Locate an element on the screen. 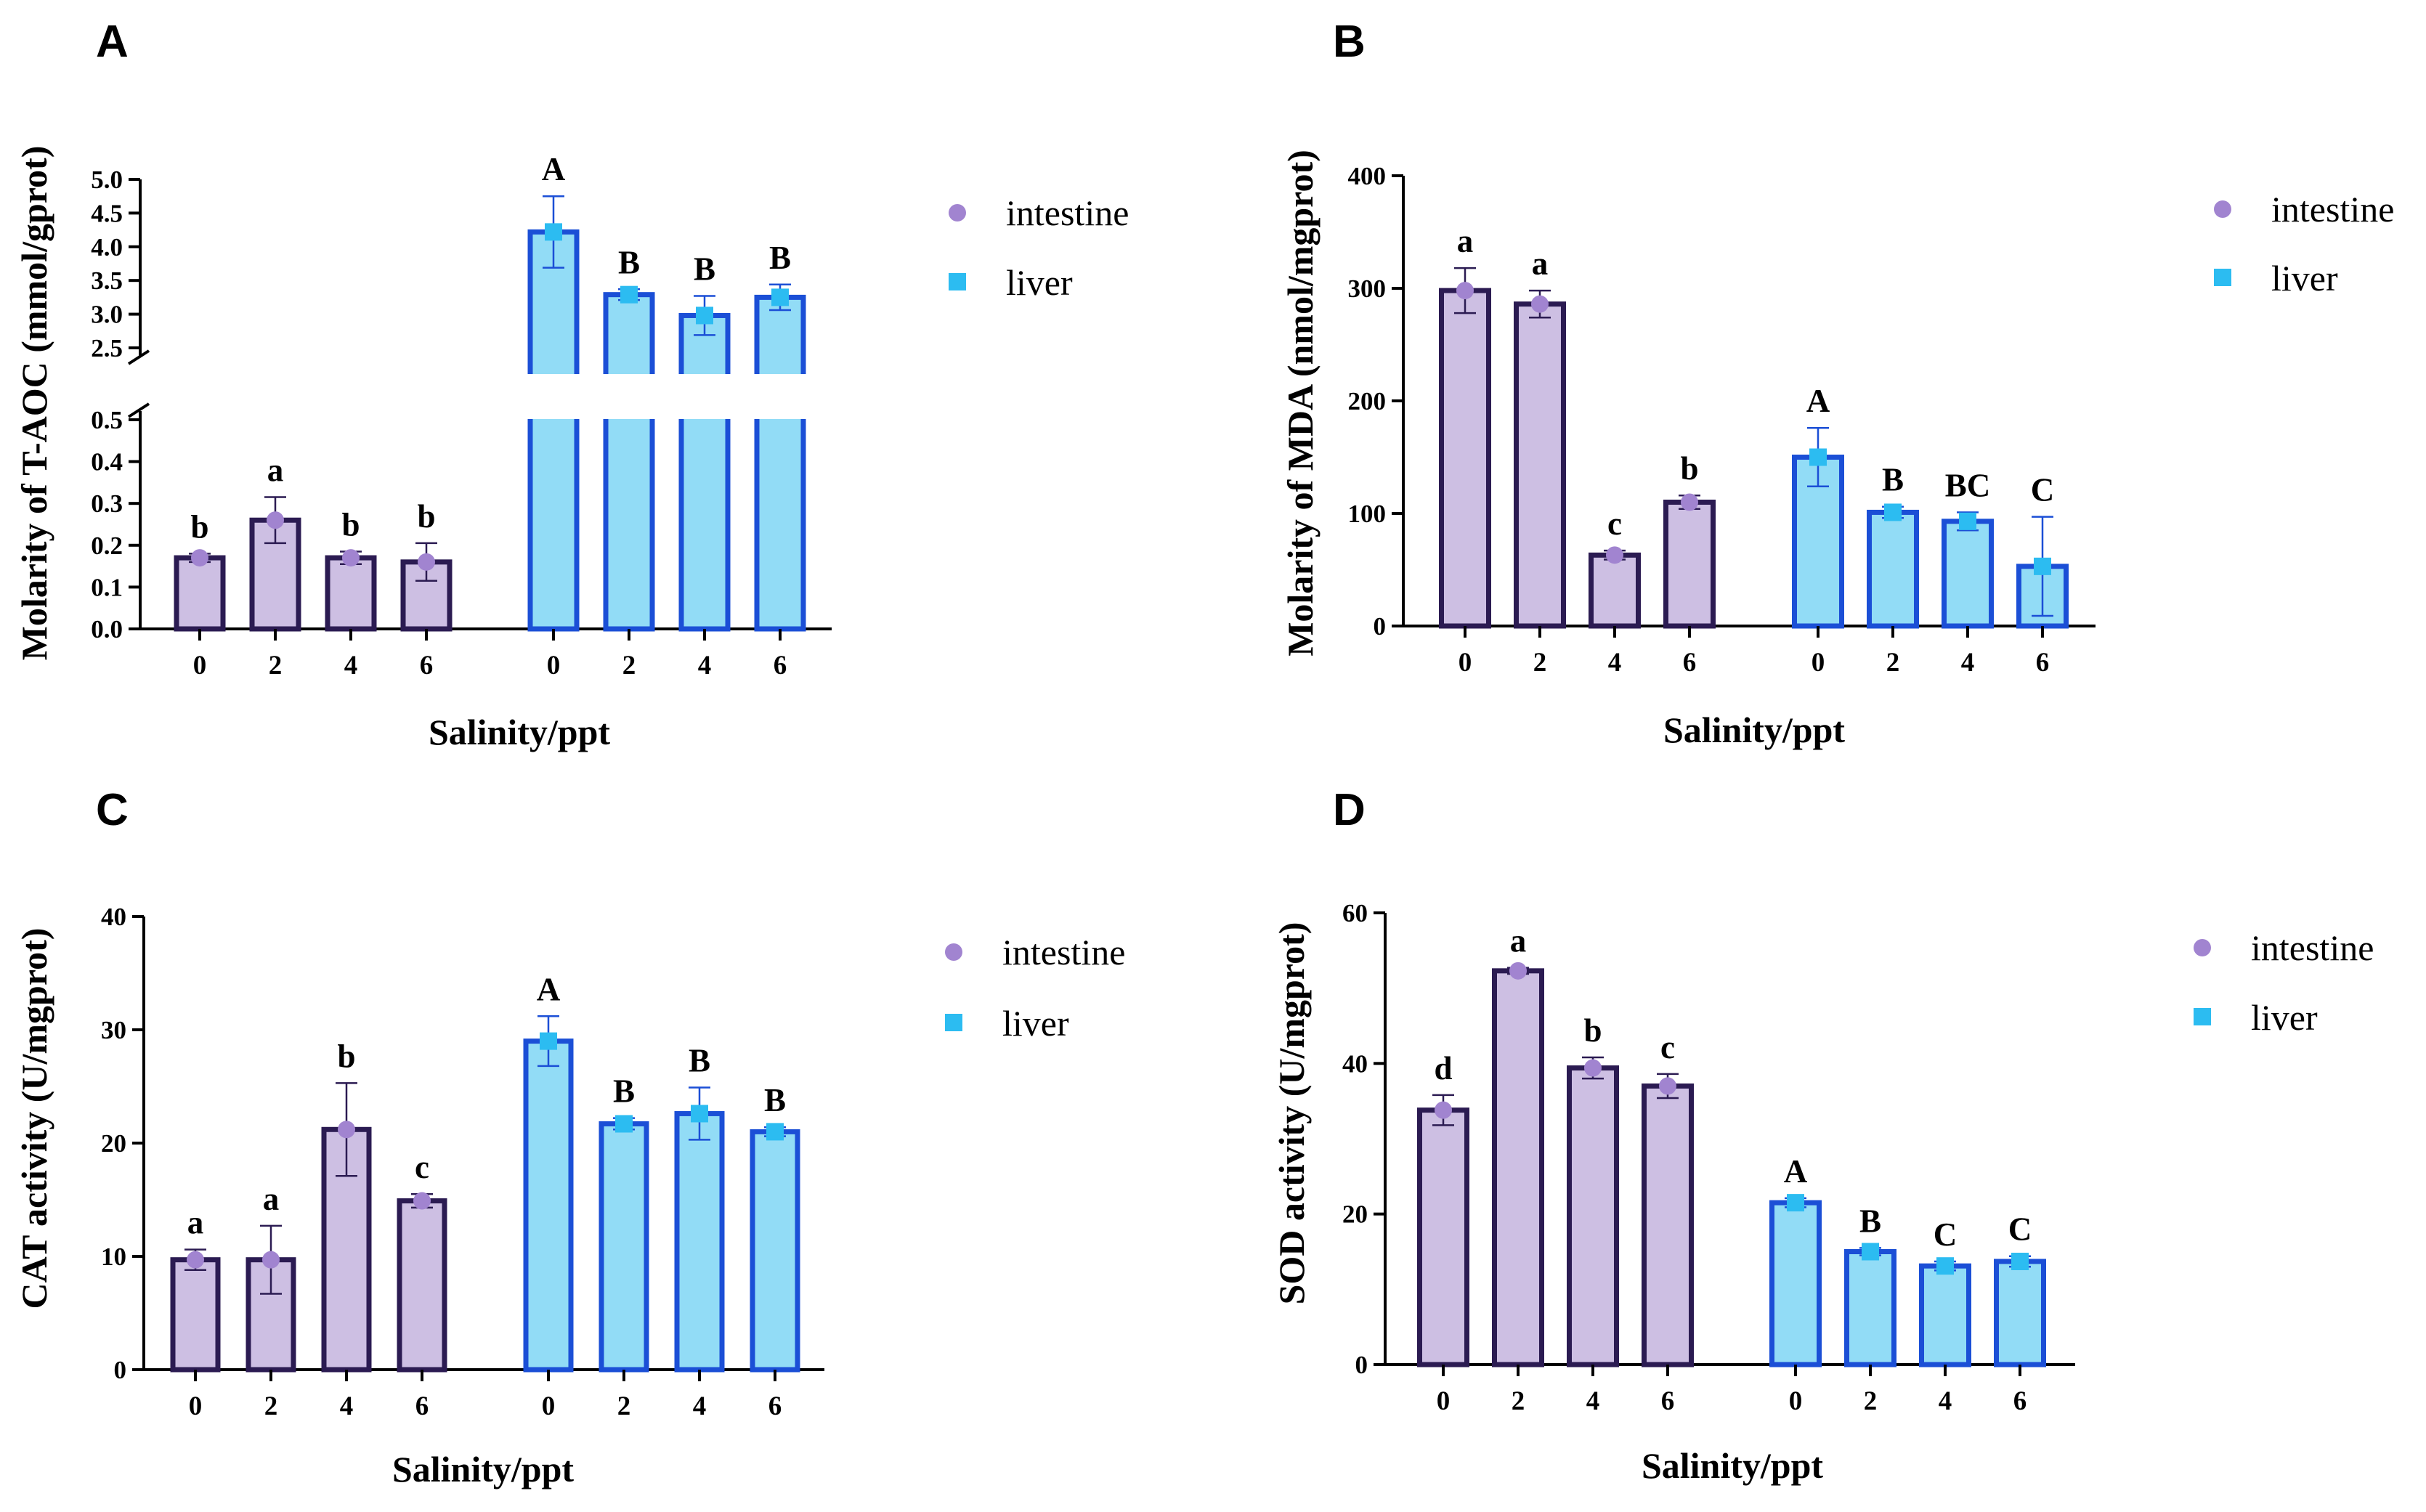 The width and height of the screenshot is (2426, 1512). mean-marker-liver-4-d is located at coordinates (1945, 1266).